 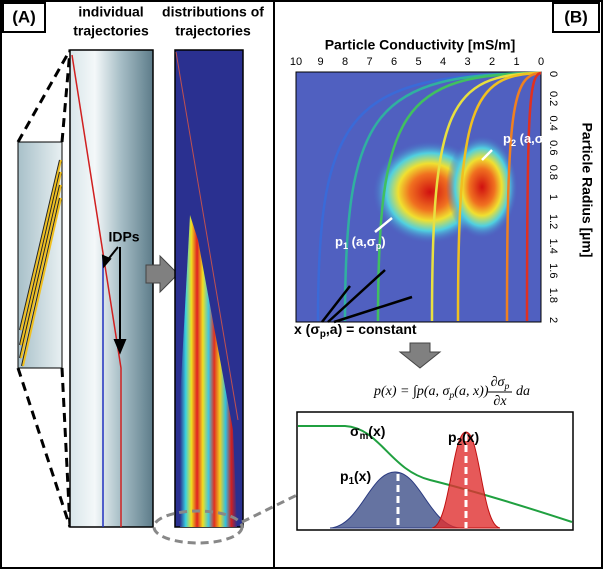 I want to click on text-part: ∂σ, so click(x=498, y=382).